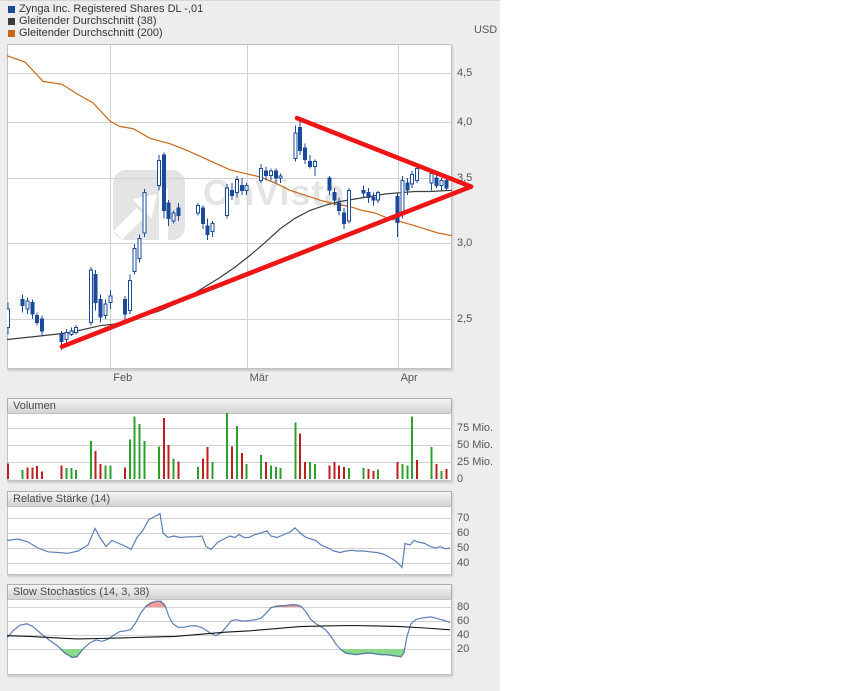 The width and height of the screenshot is (850, 691). What do you see at coordinates (465, 178) in the screenshot?
I see `y-axis-label: 3,5` at bounding box center [465, 178].